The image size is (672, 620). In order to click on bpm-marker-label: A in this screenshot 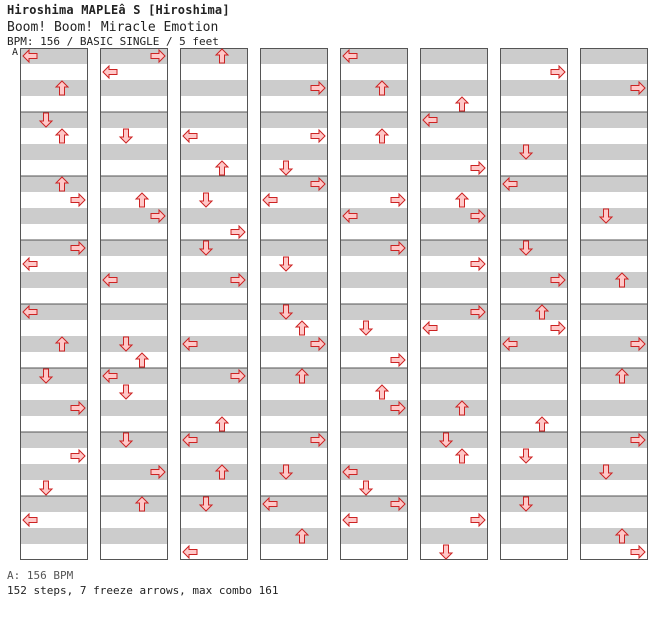, I will do `click(15, 52)`.